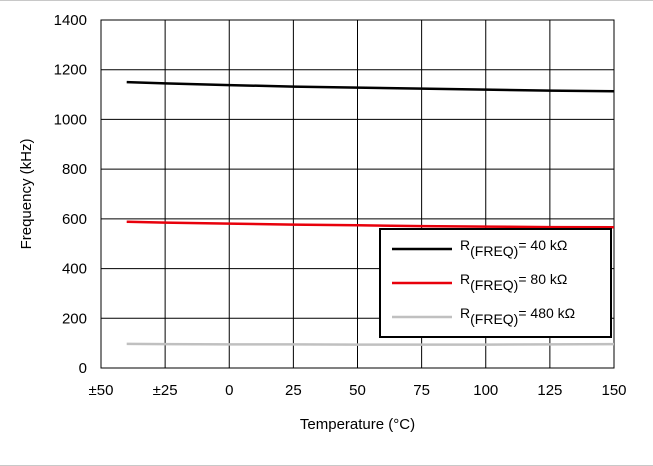 Image resolution: width=653 pixels, height=466 pixels. Describe the element at coordinates (74, 318) in the screenshot. I see `y-tick-label: 200` at that location.